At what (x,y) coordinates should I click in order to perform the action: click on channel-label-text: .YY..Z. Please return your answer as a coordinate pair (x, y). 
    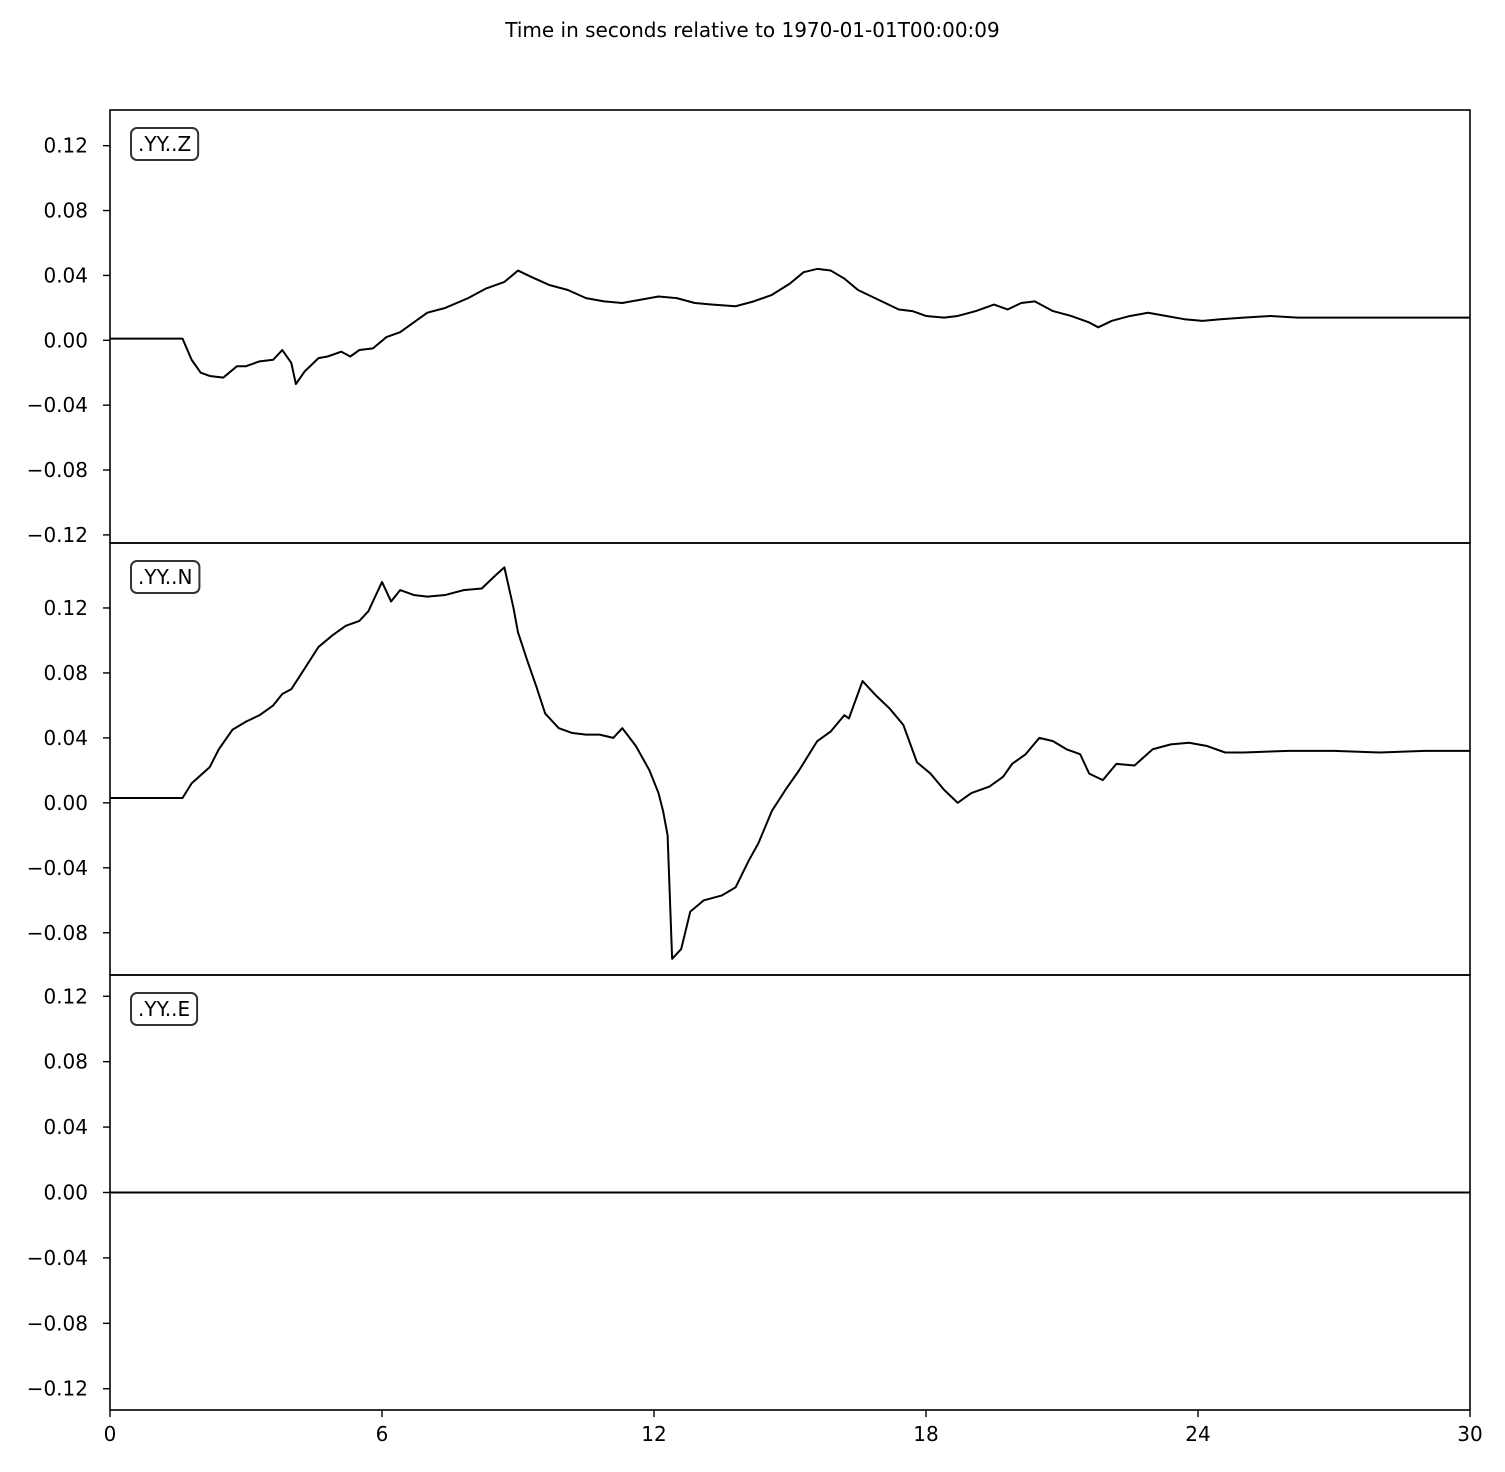
    Looking at the image, I should click on (164, 144).